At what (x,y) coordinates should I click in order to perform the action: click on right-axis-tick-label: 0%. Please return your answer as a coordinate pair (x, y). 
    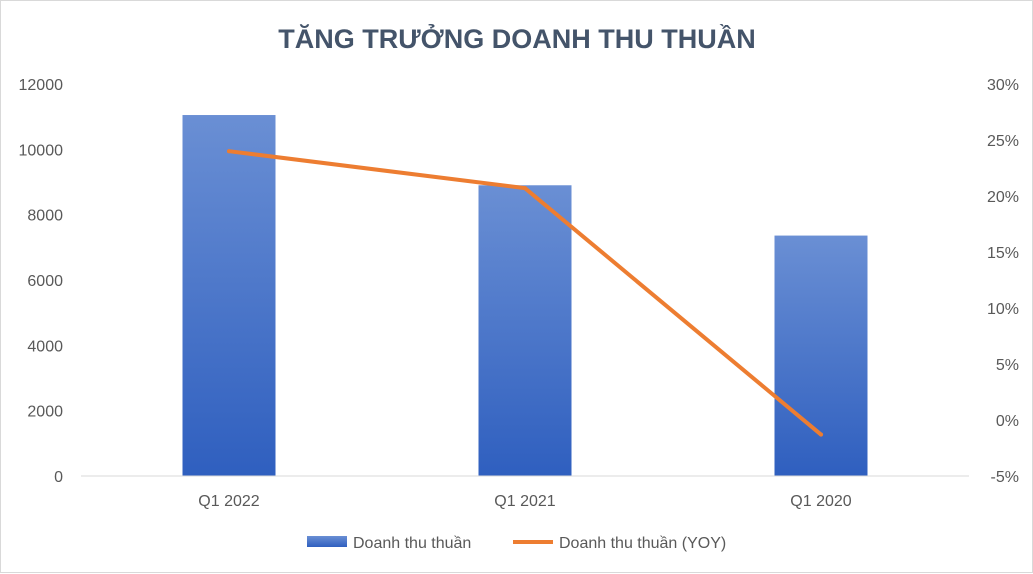
    Looking at the image, I should click on (1007, 421).